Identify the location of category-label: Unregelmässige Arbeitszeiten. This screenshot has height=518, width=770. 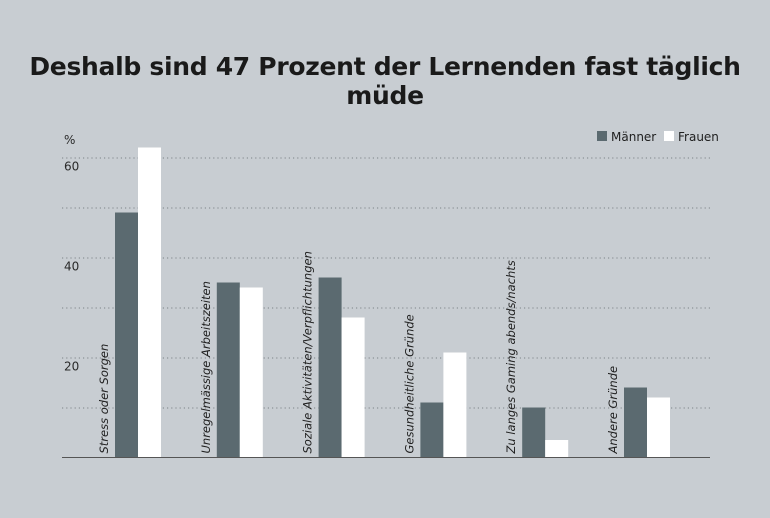
(206, 367).